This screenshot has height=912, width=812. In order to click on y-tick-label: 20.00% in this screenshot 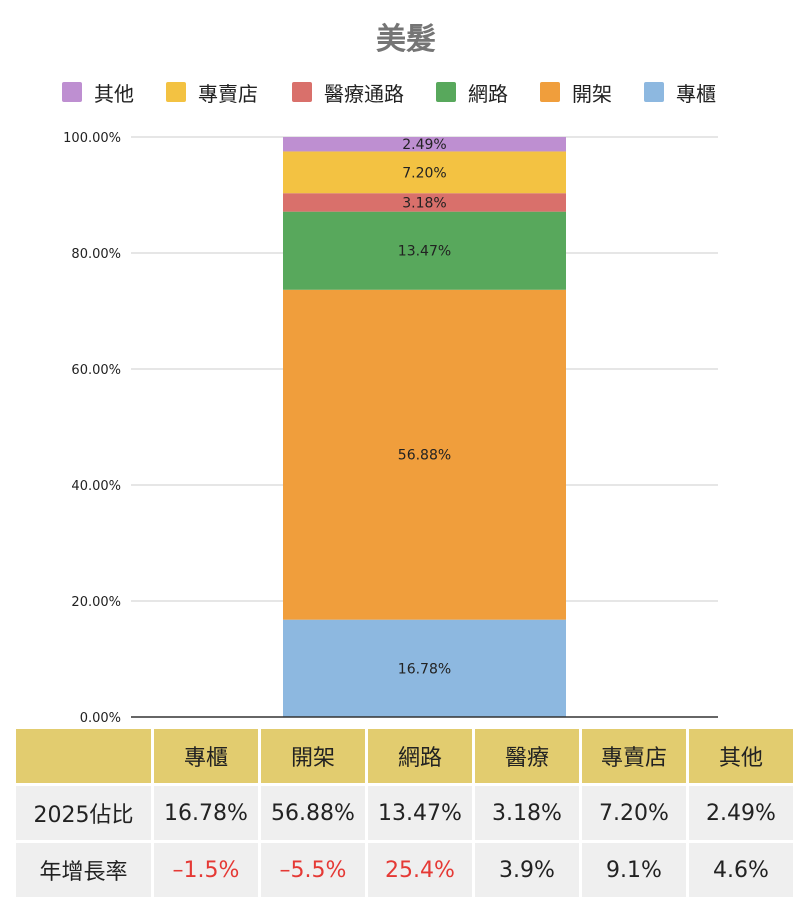, I will do `click(96, 602)`.